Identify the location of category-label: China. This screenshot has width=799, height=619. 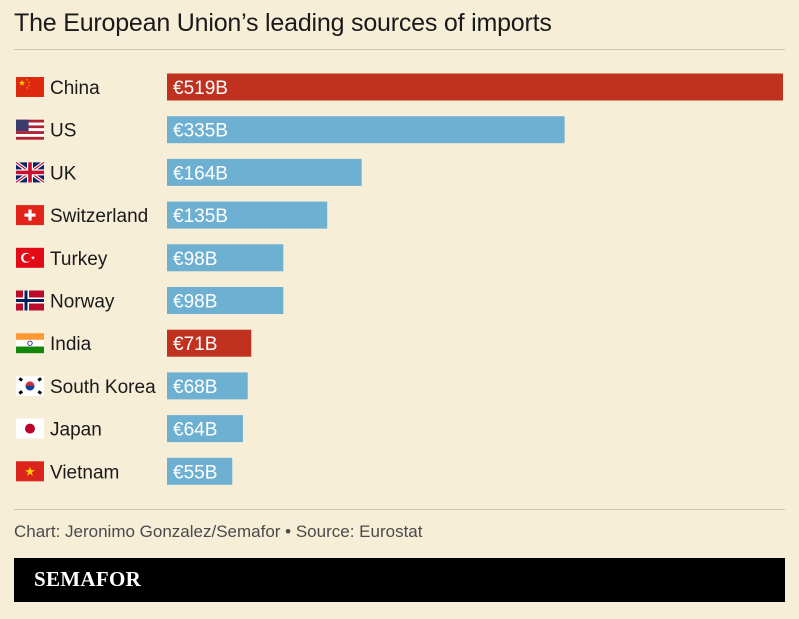
(75, 88).